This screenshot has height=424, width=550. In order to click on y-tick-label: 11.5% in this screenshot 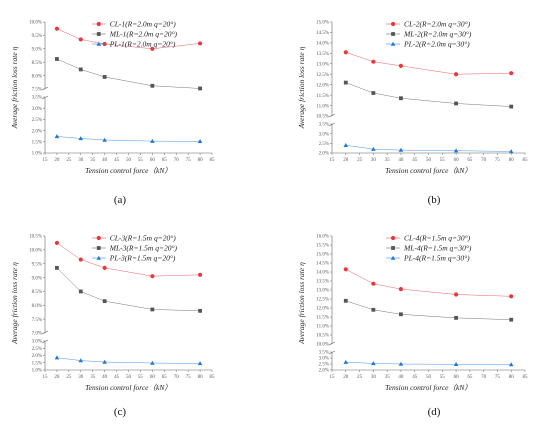, I will do `click(322, 318)`.